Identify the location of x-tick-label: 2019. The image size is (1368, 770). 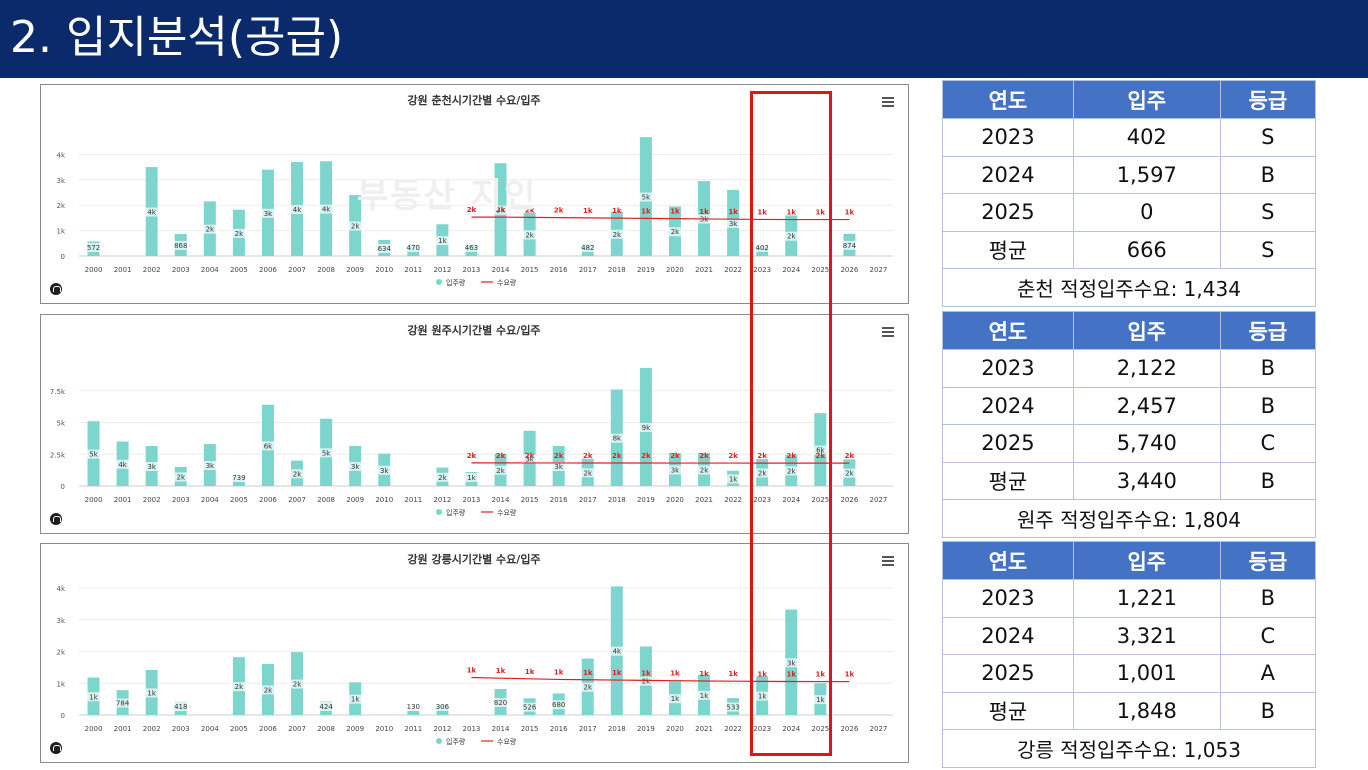
(646, 270).